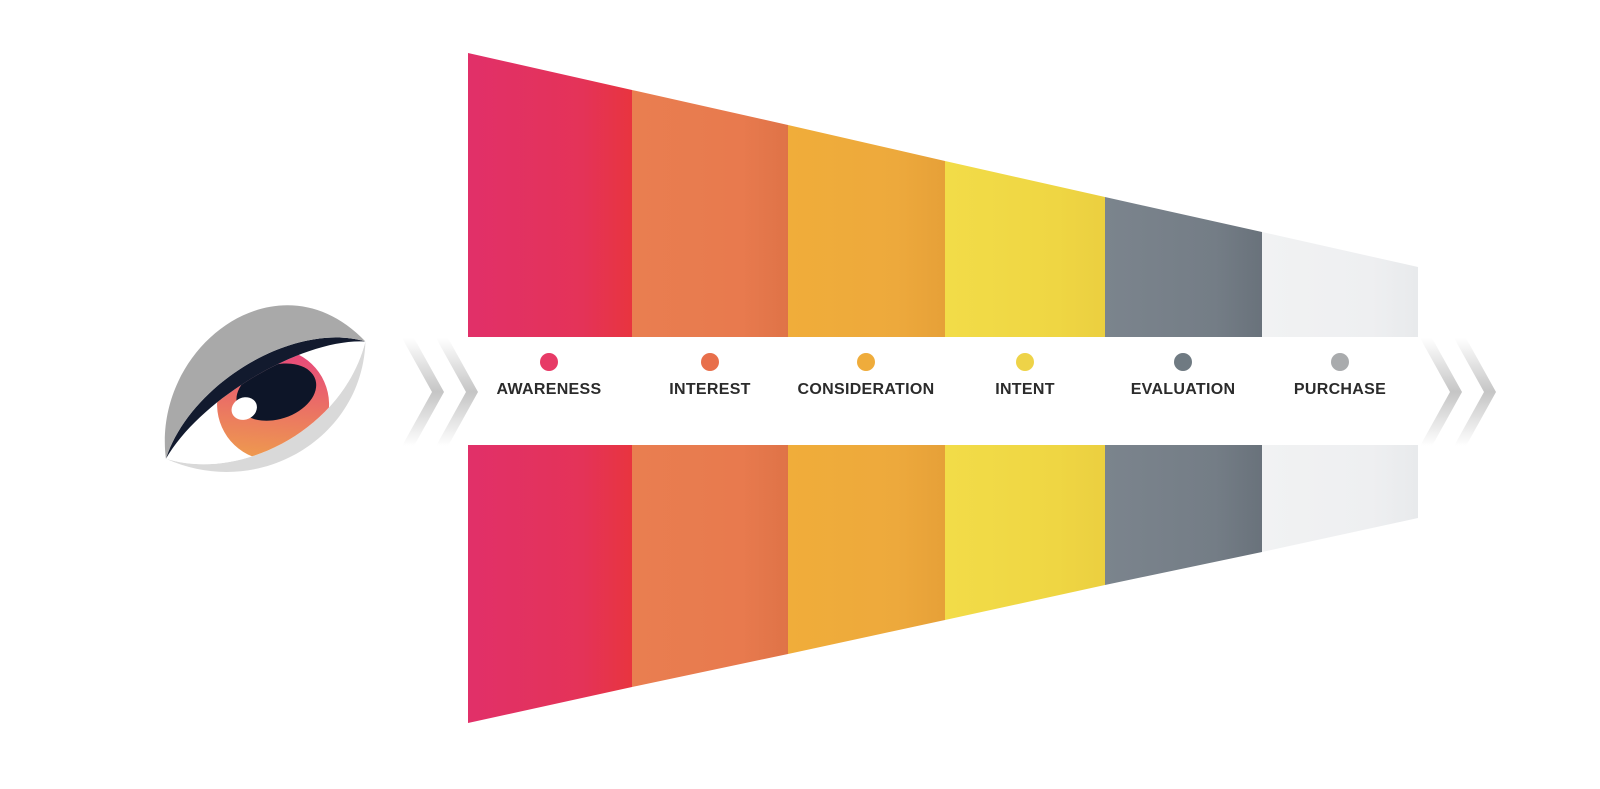 The width and height of the screenshot is (1600, 789). Describe the element at coordinates (710, 362) in the screenshot. I see `stage-dot-interest` at that location.